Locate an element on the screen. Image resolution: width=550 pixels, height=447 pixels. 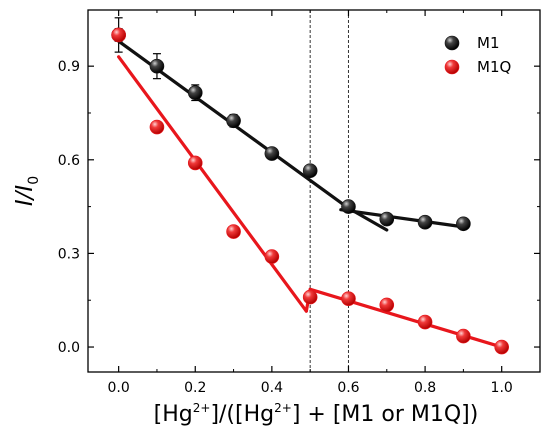
x-axis-label-part-3: 2+ is located at coordinates (283, 408).